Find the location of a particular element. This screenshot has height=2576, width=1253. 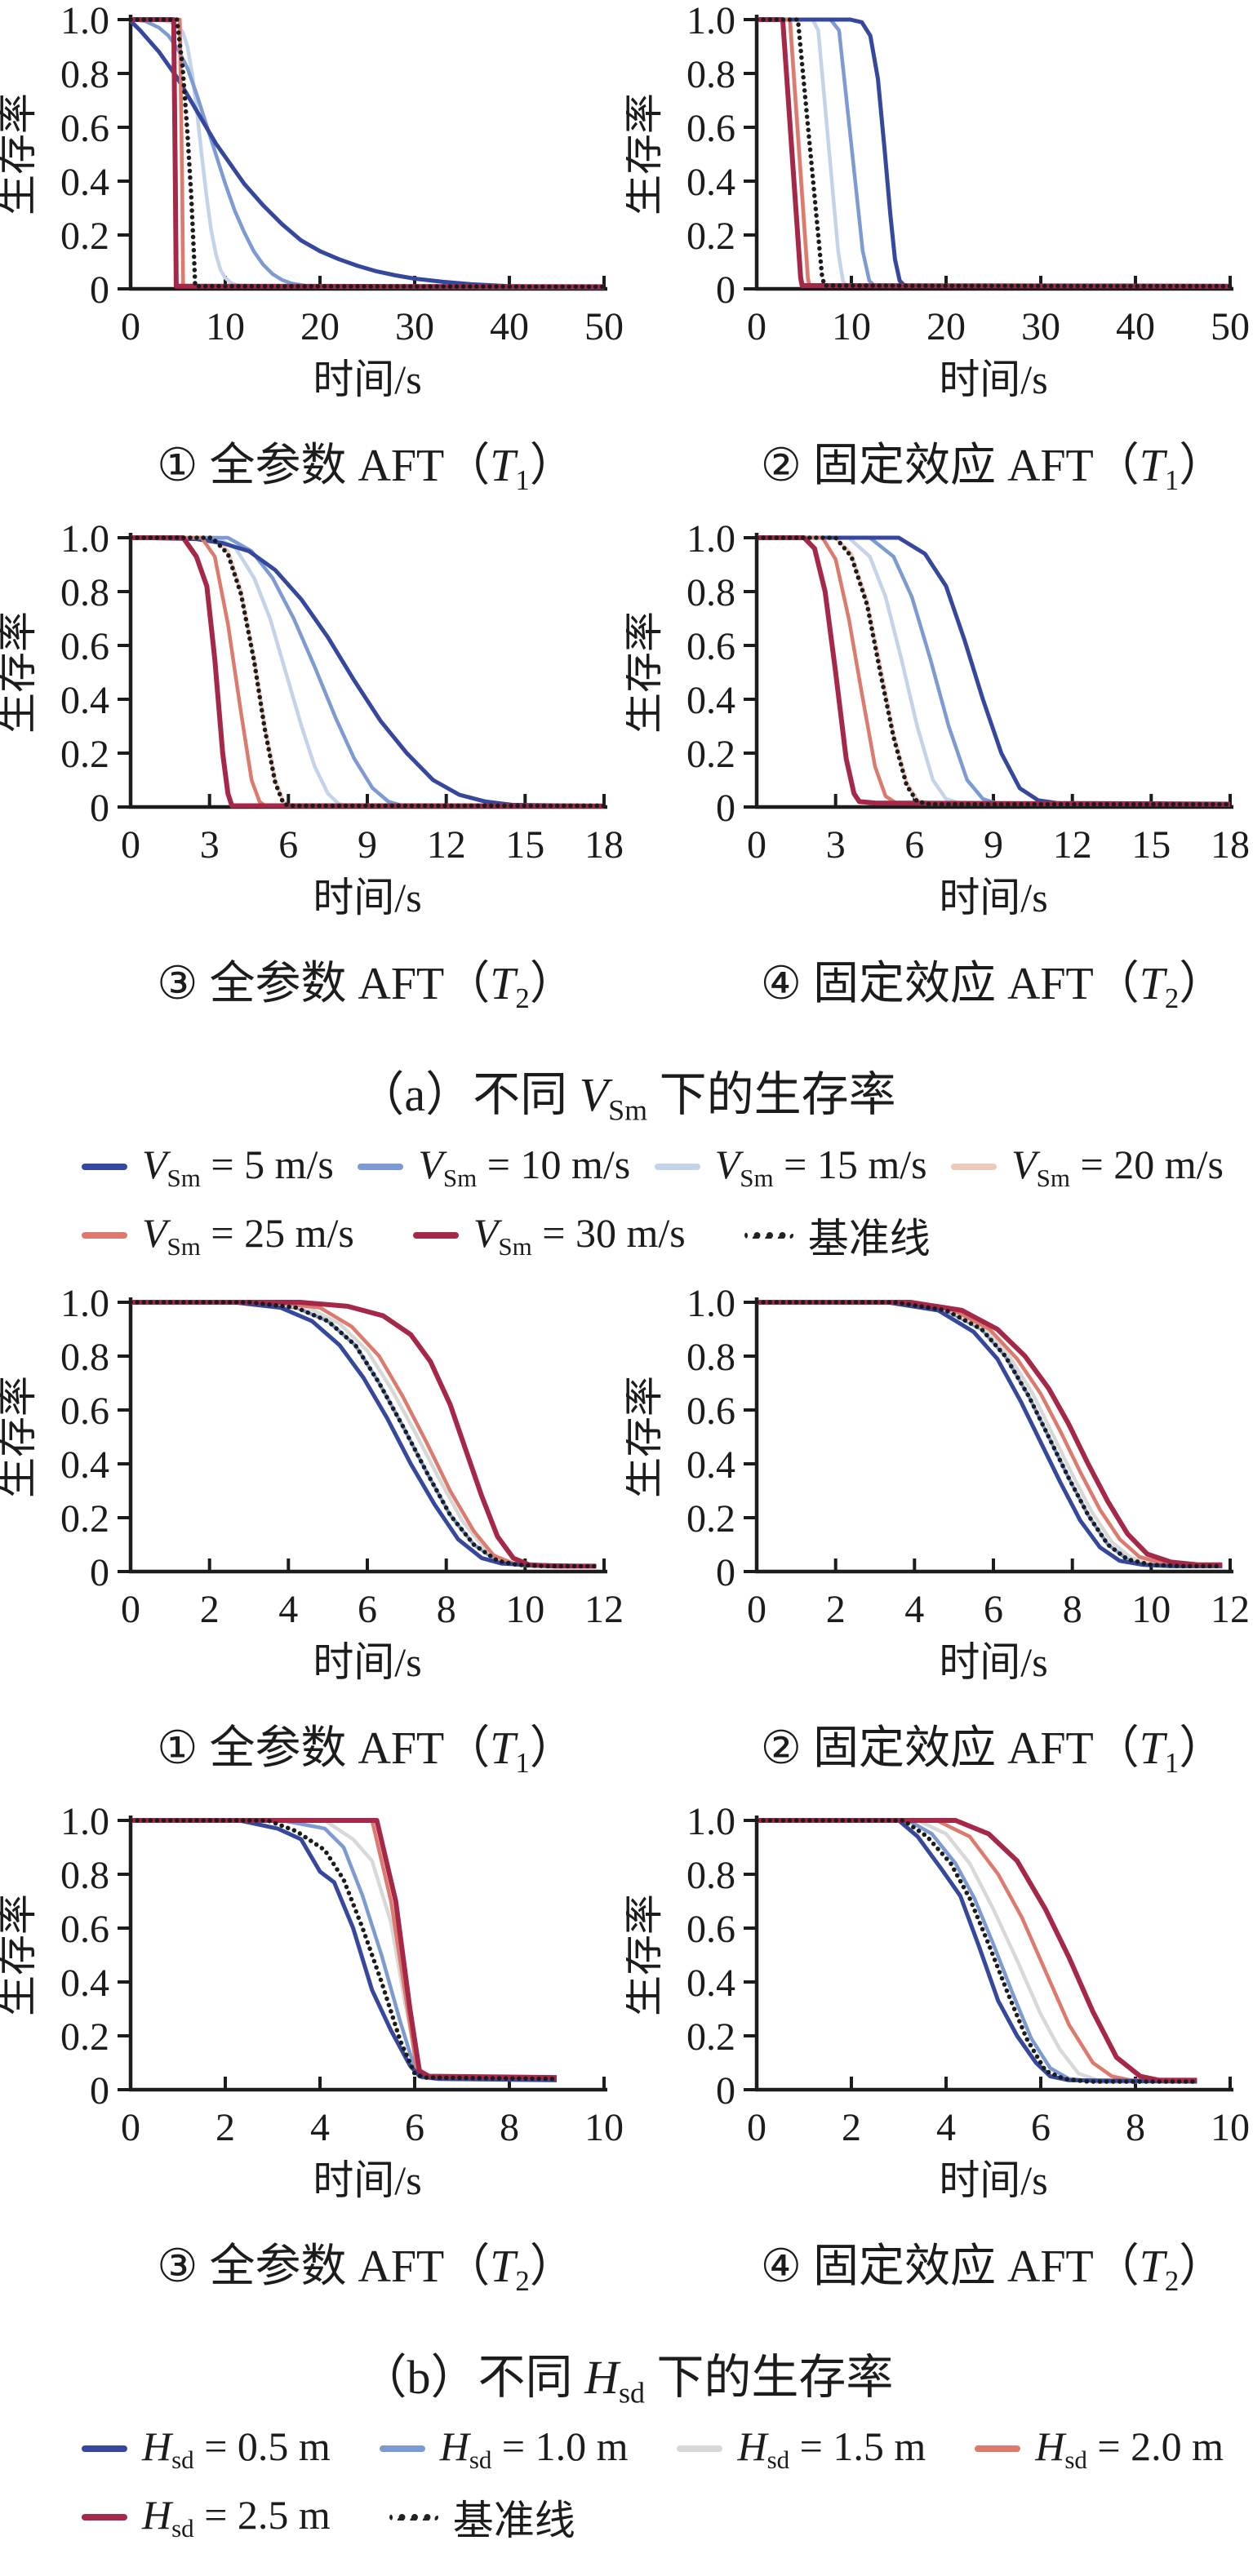

legend-item: Hsd = 1.0 m is located at coordinates (504, 2449).